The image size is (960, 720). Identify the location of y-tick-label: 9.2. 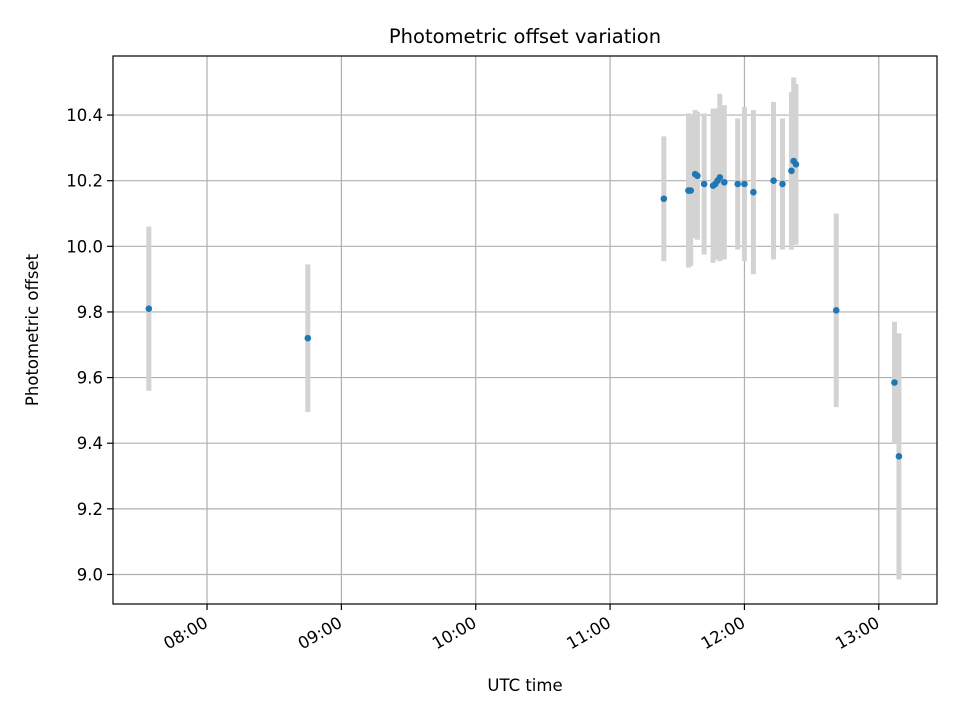
(90, 509).